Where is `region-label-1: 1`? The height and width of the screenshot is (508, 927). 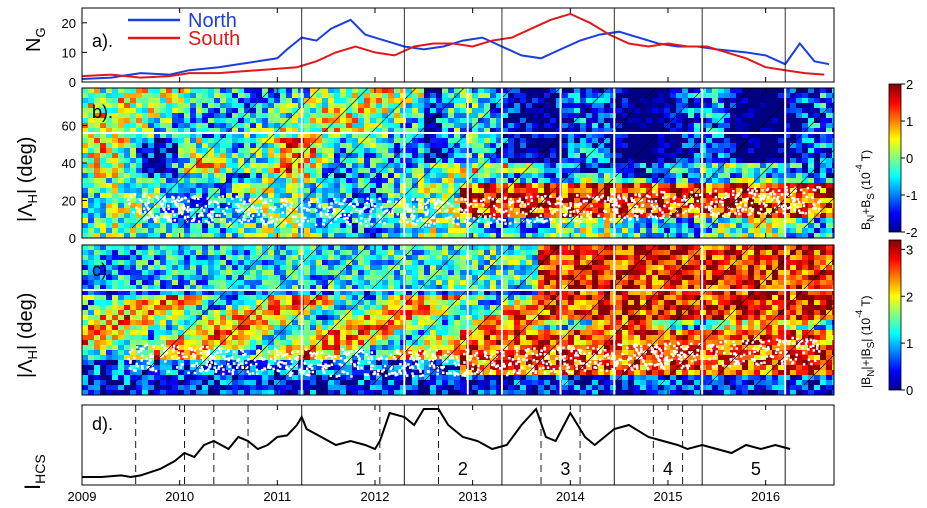 region-label-1: 1 is located at coordinates (360, 469).